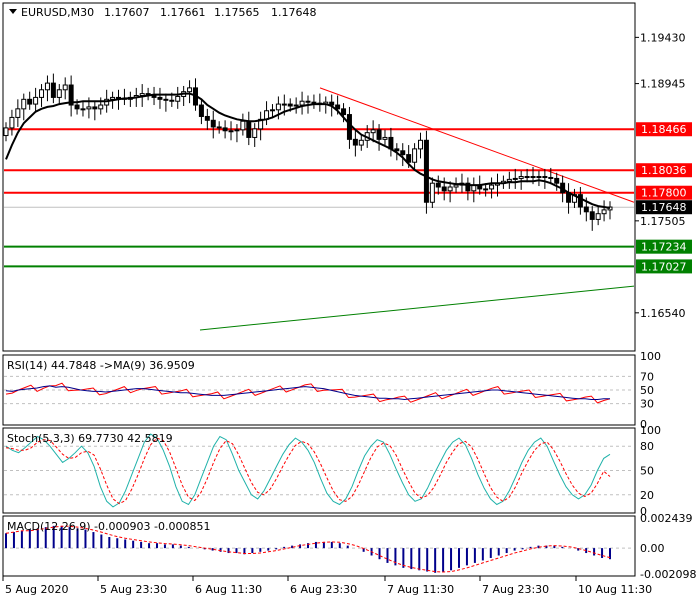  What do you see at coordinates (228, 589) in the screenshot?
I see `time-axis-label: 6 Aug 11:30` at bounding box center [228, 589].